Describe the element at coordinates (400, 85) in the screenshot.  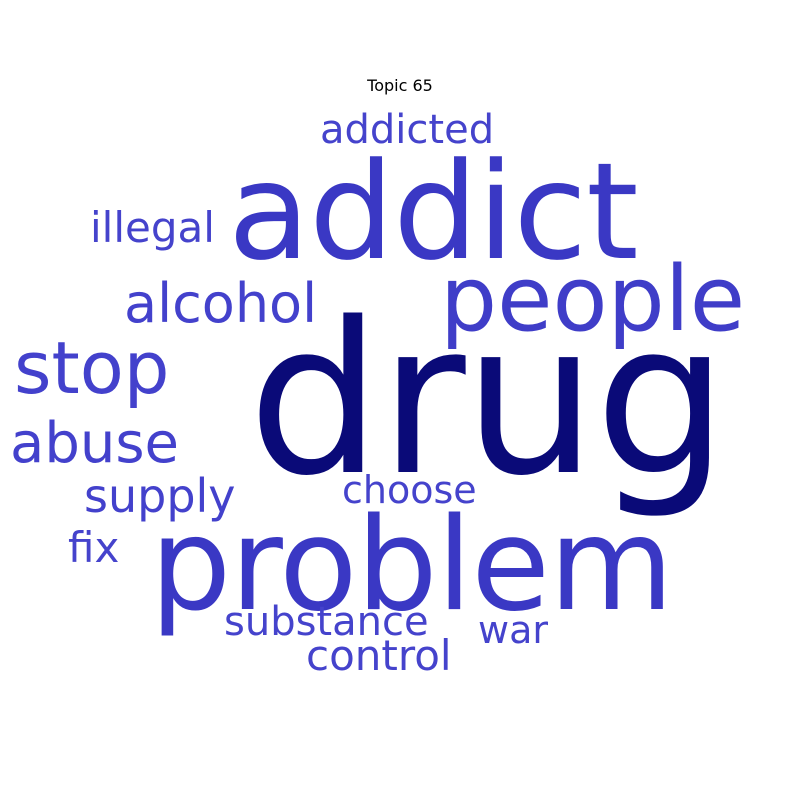
I see `cloud-title: Topic 65` at that location.